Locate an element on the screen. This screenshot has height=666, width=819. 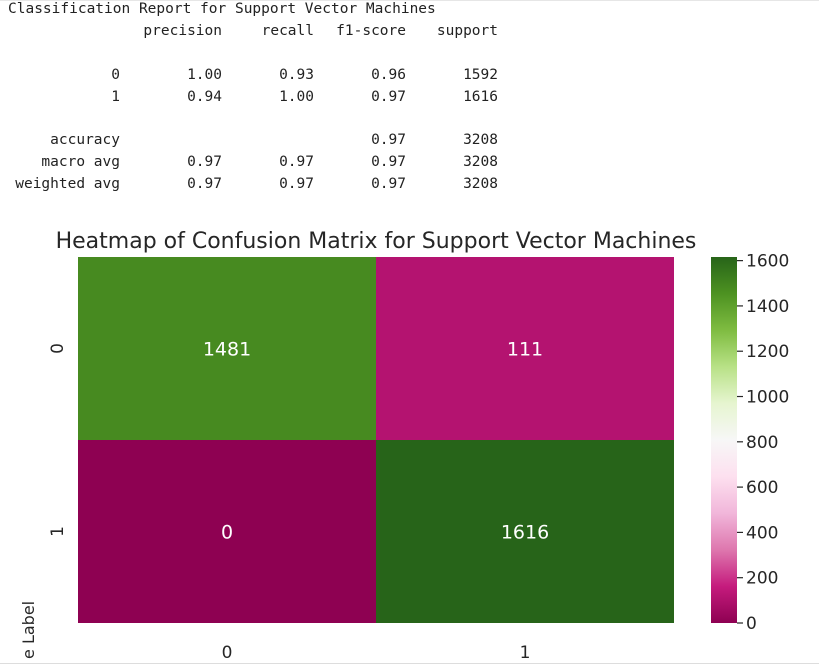
colorbar-ticks: 0 200 400 600 800 1000 1200 1400 1600 is located at coordinates (763, 443).